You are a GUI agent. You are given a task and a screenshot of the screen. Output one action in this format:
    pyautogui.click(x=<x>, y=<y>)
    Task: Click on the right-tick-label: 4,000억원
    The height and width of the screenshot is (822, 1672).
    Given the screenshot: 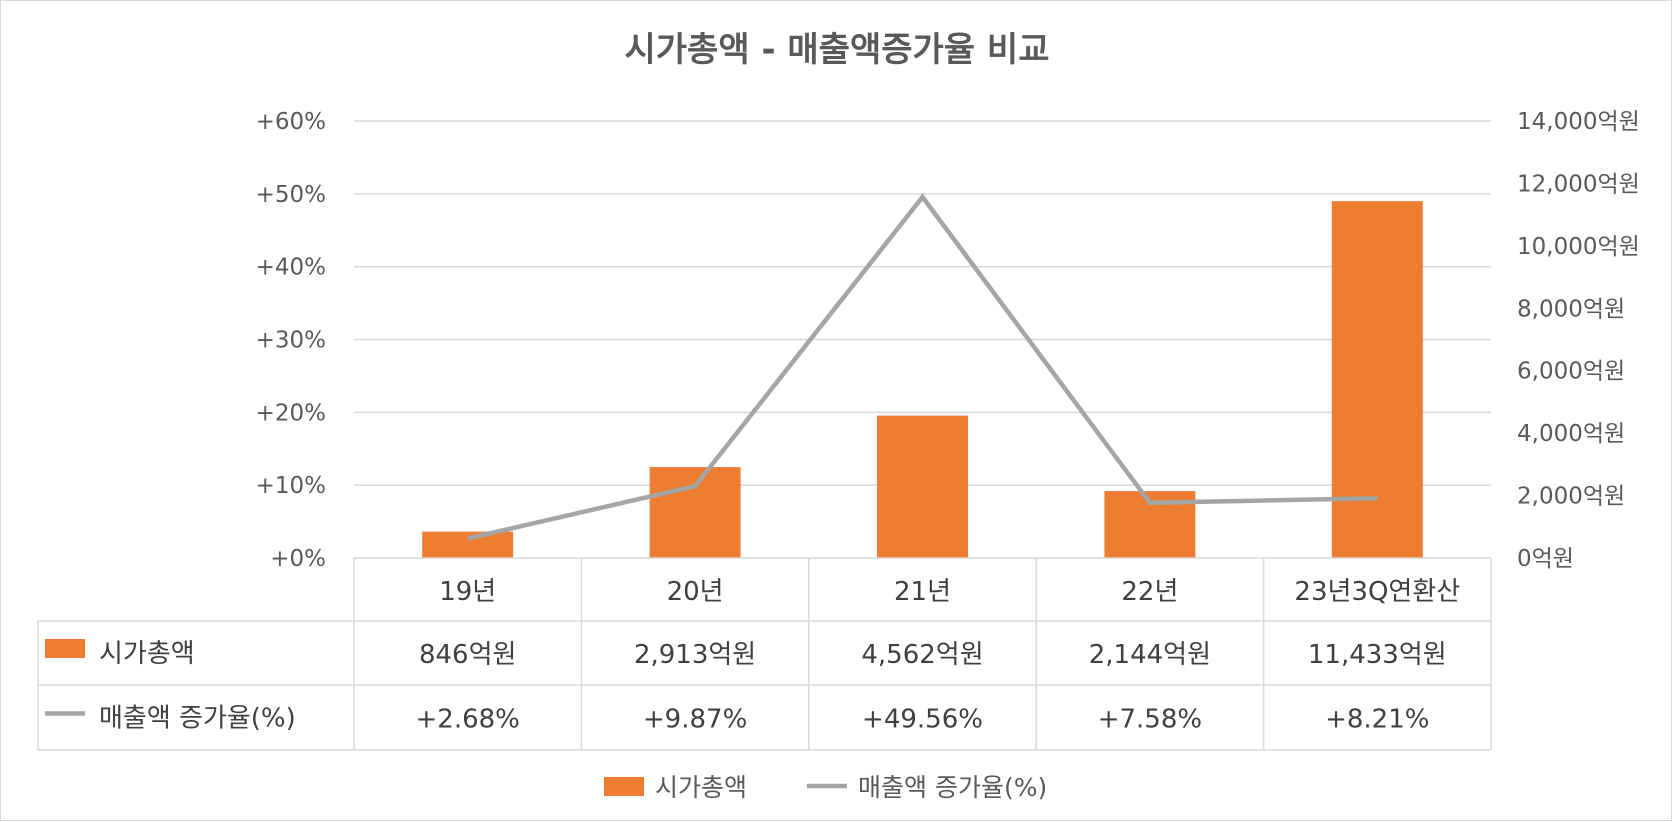 What is the action you would take?
    pyautogui.click(x=1571, y=434)
    